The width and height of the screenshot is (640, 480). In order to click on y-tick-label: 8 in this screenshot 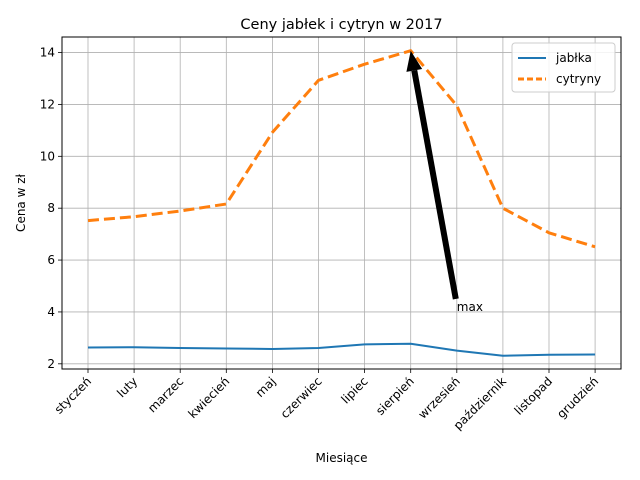, I will do `click(51, 208)`.